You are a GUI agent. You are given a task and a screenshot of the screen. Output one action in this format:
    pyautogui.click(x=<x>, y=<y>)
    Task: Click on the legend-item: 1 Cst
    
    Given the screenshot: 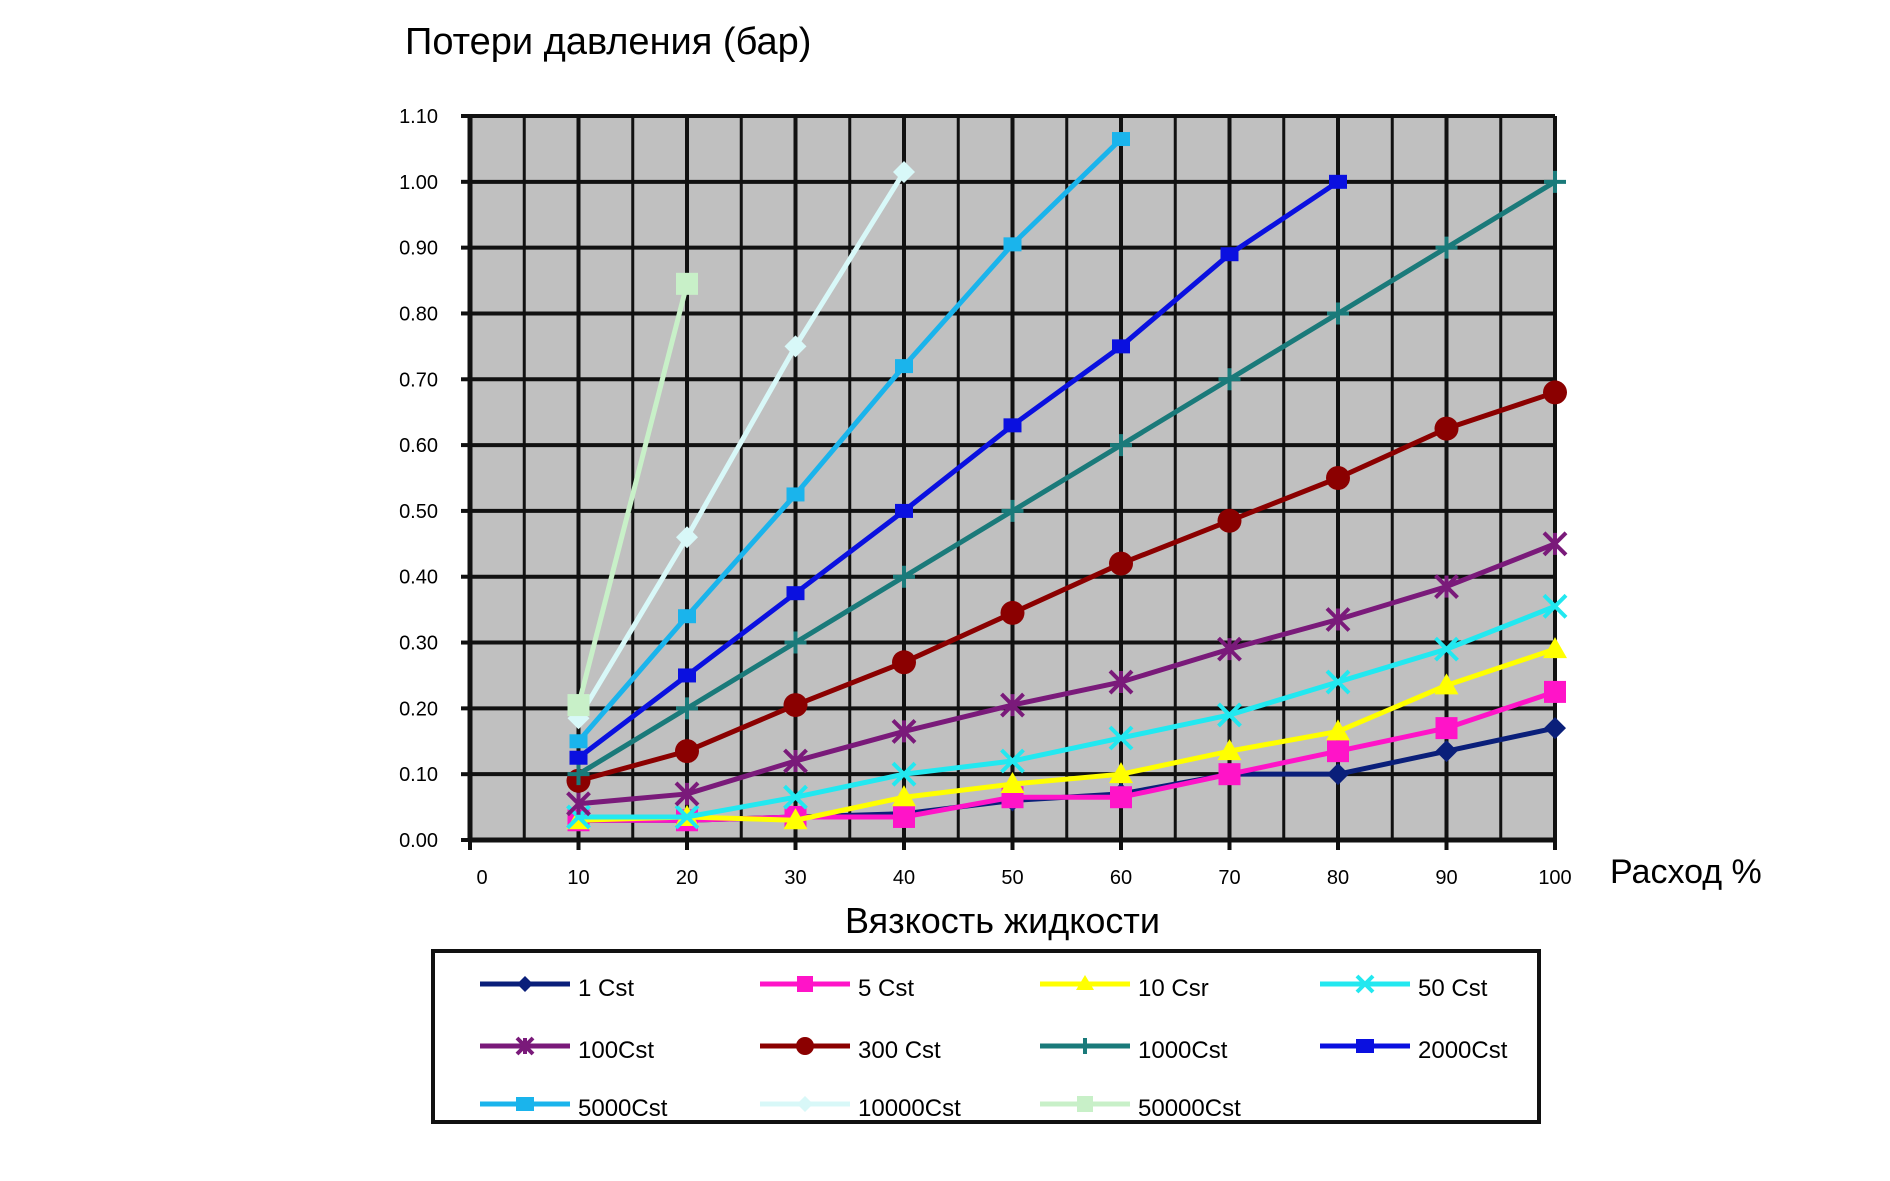 What is the action you would take?
    pyautogui.click(x=557, y=988)
    